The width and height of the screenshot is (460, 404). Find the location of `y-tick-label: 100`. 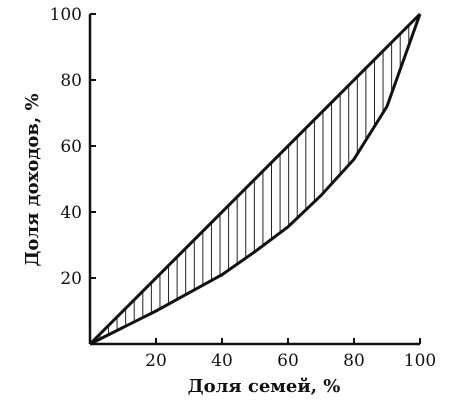

y-tick-label: 100 is located at coordinates (66, 15).